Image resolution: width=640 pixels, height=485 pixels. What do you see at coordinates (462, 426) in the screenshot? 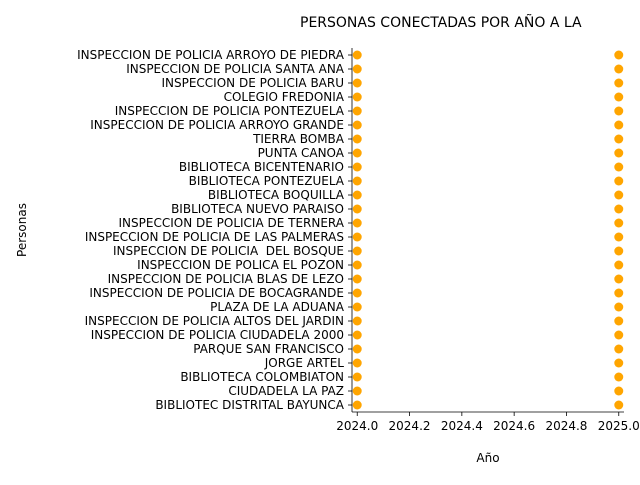
I see `x-tick-label: 2024.4` at bounding box center [462, 426].